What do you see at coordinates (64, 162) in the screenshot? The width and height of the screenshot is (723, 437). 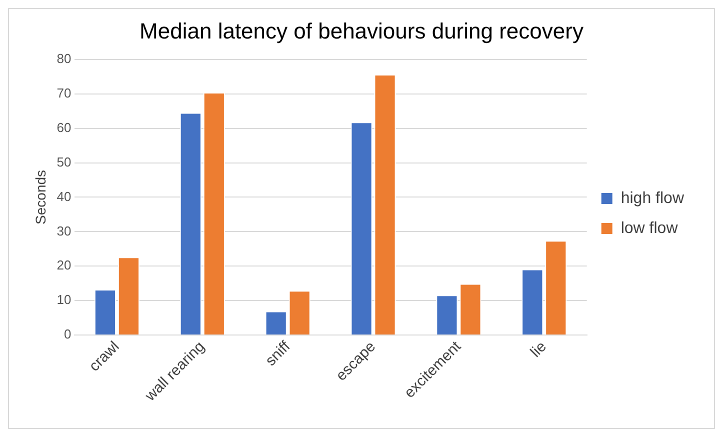 I see `y-tick-label: 50` at bounding box center [64, 162].